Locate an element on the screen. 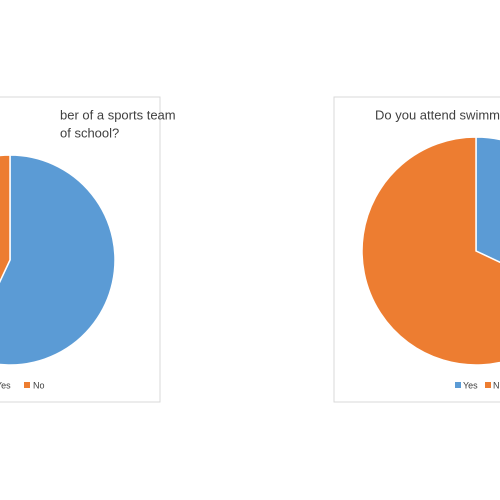 The image size is (500, 500). chart-title: Do you attend swimm is located at coordinates (437, 114).